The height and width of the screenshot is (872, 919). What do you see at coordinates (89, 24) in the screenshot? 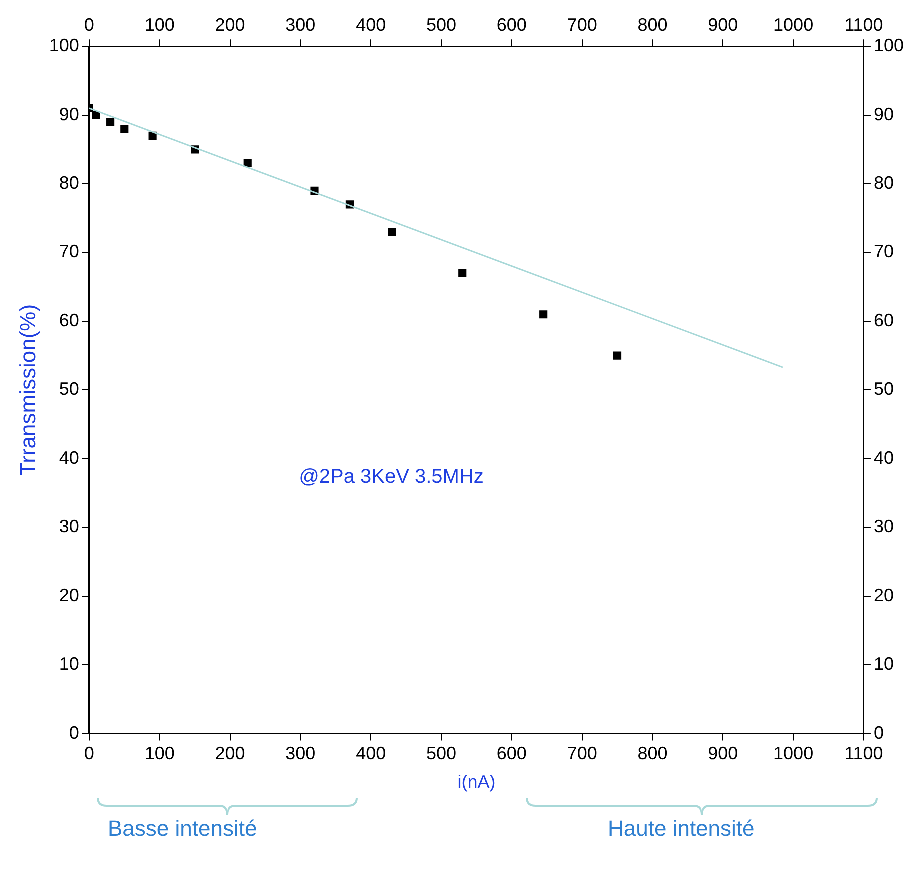
I see `x2-tick-label: 0` at bounding box center [89, 24].